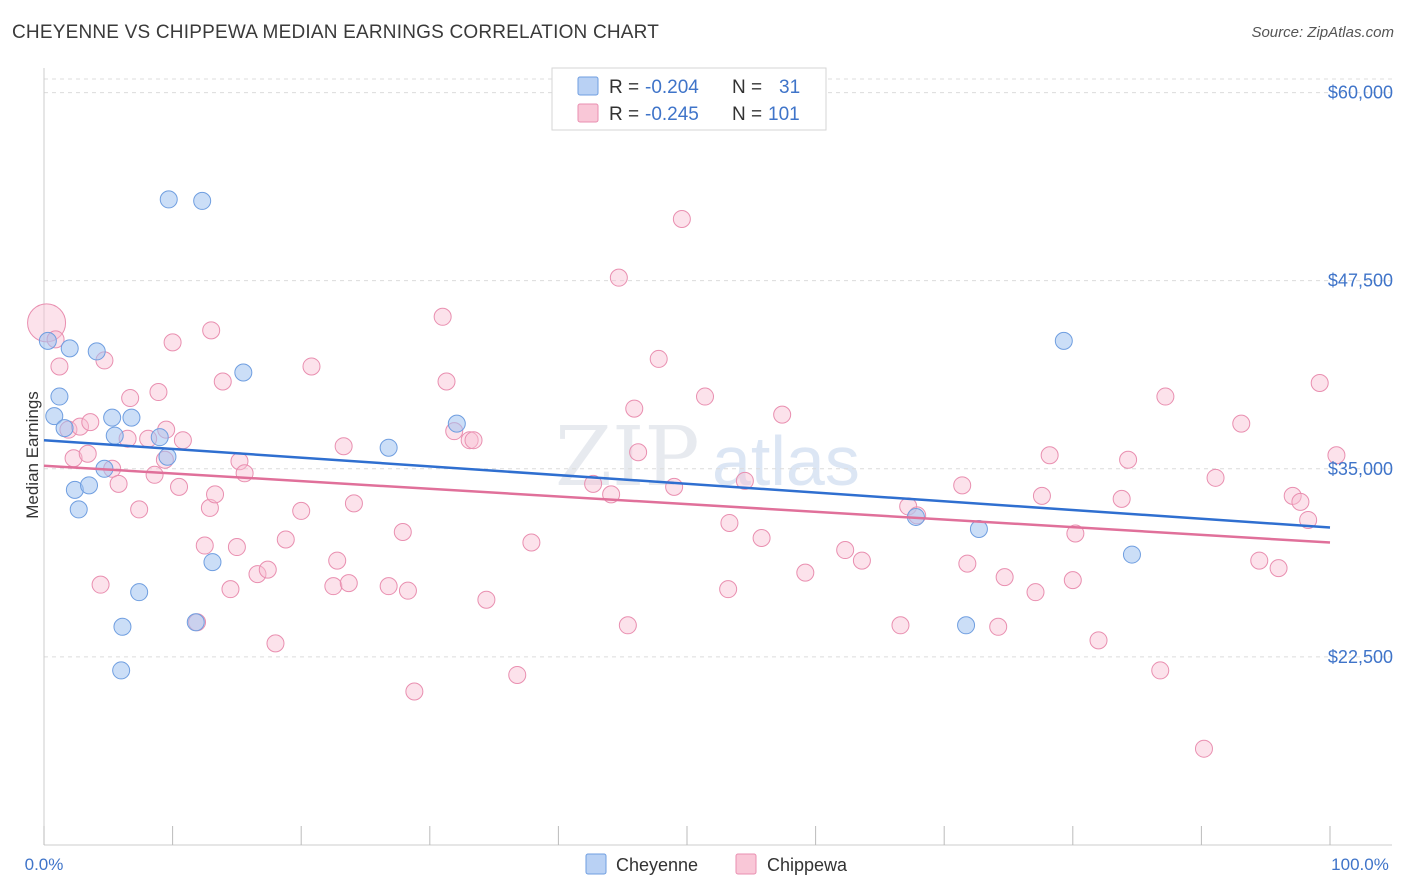 Image resolution: width=1406 pixels, height=892 pixels. I want to click on legend-n-value-cheyenne: 31, so click(789, 87).